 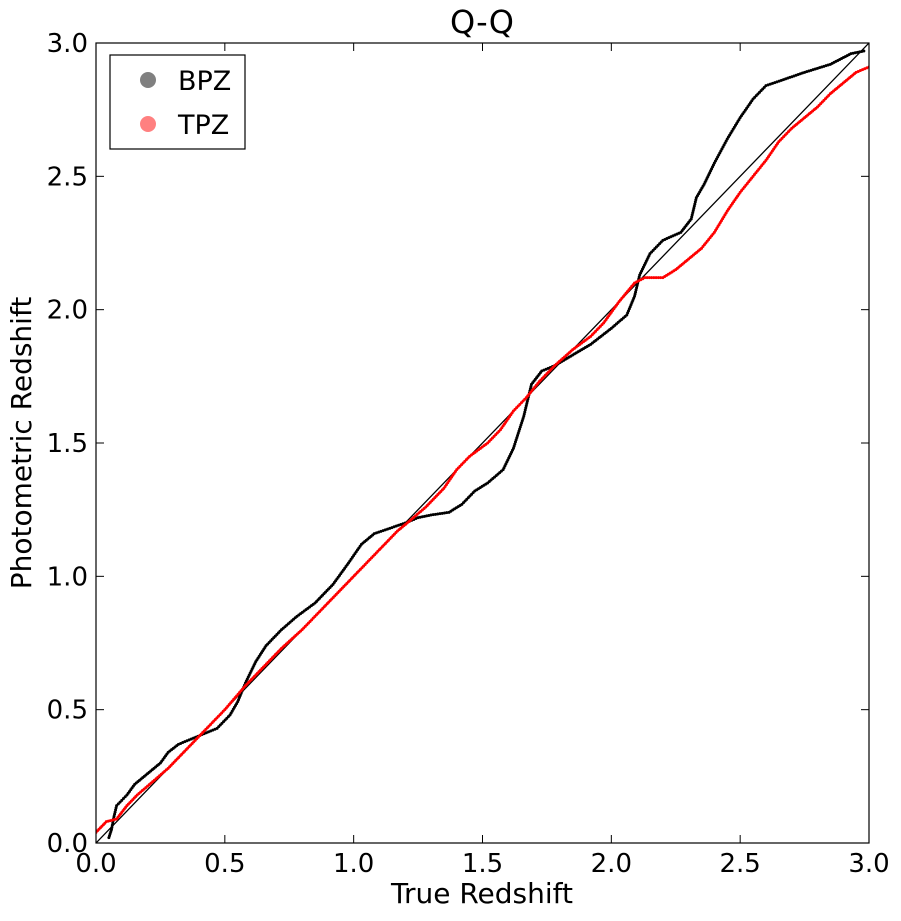 What do you see at coordinates (204, 81) in the screenshot?
I see `legend-label-bpz: BPZ` at bounding box center [204, 81].